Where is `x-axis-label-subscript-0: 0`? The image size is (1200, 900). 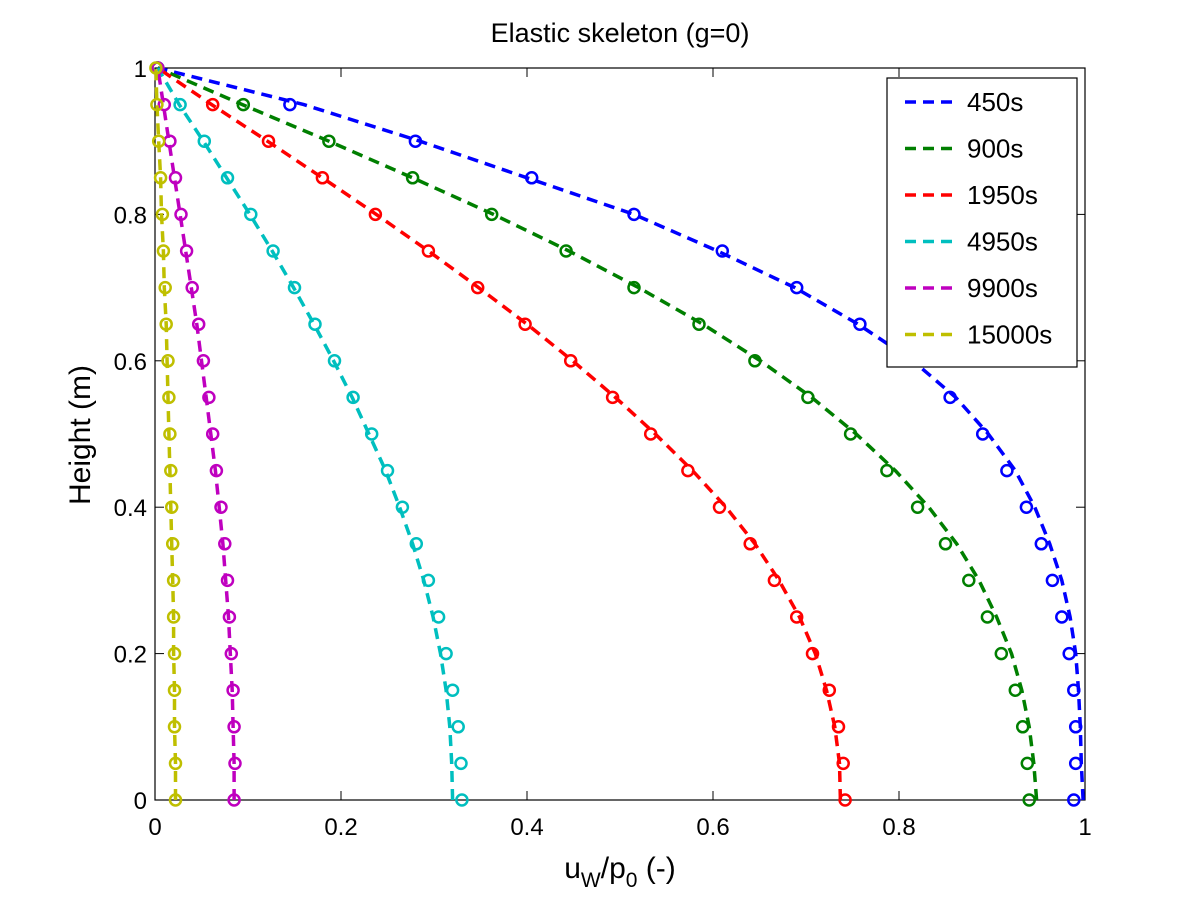
x-axis-label-subscript-0: 0 is located at coordinates (632, 880).